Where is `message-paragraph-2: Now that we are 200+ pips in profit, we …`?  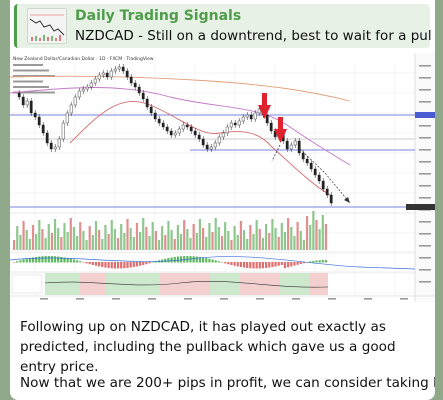 message-paragraph-2: Now that we are 200+ pips in profit, we … is located at coordinates (227, 383).